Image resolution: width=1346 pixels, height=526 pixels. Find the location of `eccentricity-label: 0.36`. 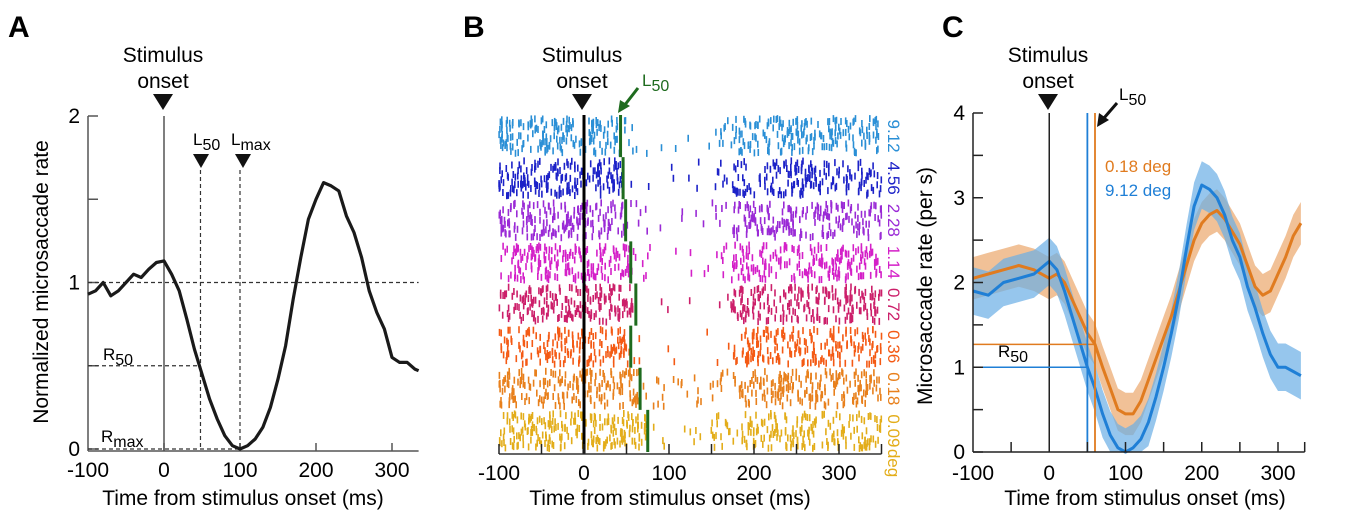

eccentricity-label: 0.36 is located at coordinates (893, 346).